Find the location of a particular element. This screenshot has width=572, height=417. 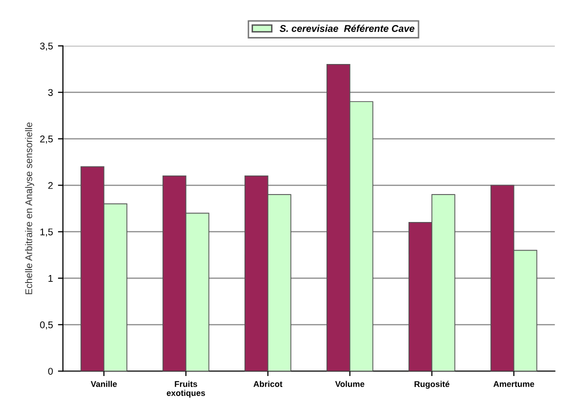

x-tick-label: Vanille is located at coordinates (103, 383).